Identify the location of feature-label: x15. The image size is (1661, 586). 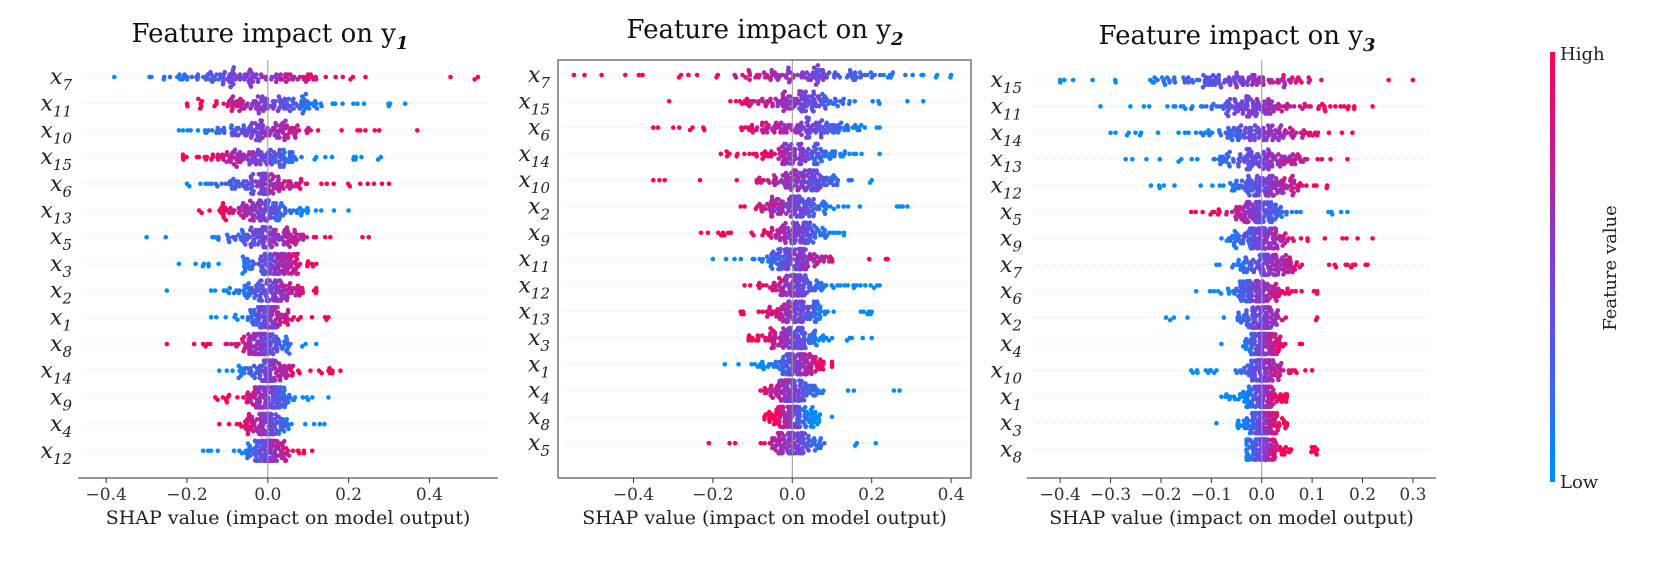
(534, 103).